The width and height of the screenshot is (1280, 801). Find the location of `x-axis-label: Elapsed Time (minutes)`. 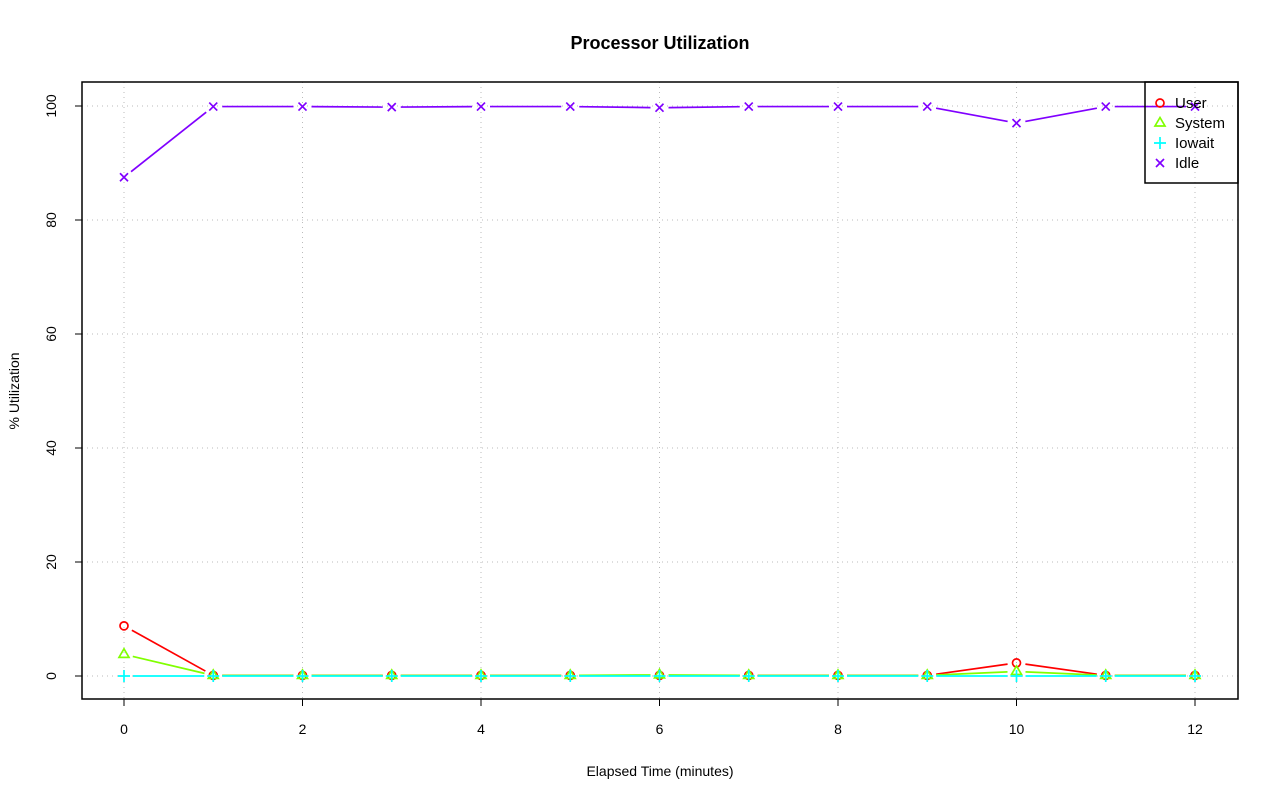

x-axis-label: Elapsed Time (minutes) is located at coordinates (659, 771).